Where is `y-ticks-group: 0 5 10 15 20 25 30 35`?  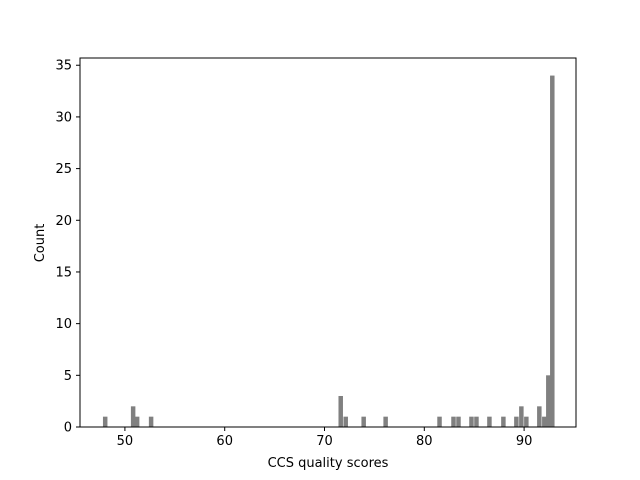 y-ticks-group: 0 5 10 15 20 25 30 35 is located at coordinates (67, 247).